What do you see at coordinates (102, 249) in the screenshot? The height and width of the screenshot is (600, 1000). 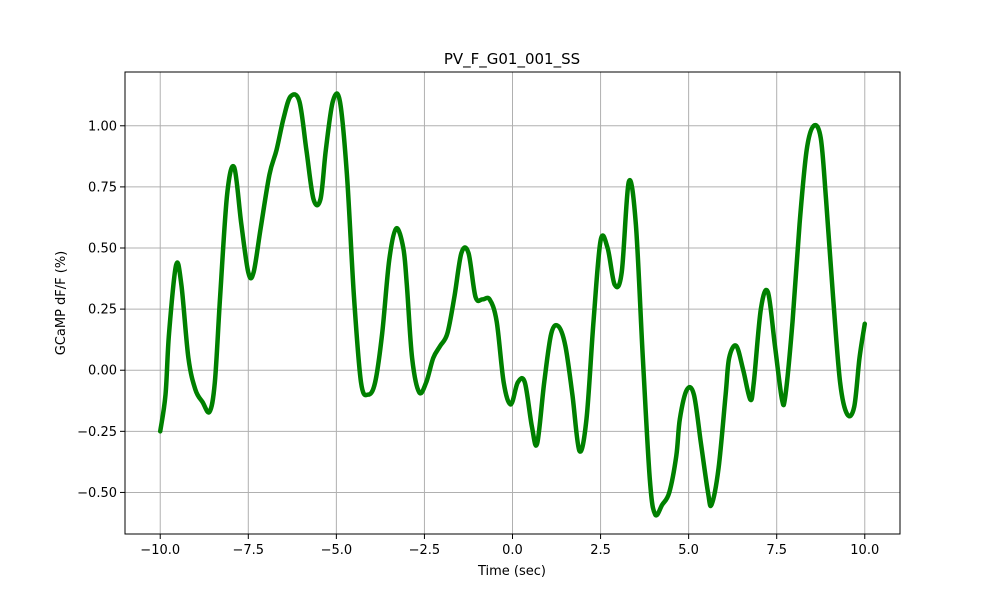 I see `y-tick-label: 0.50` at bounding box center [102, 249].